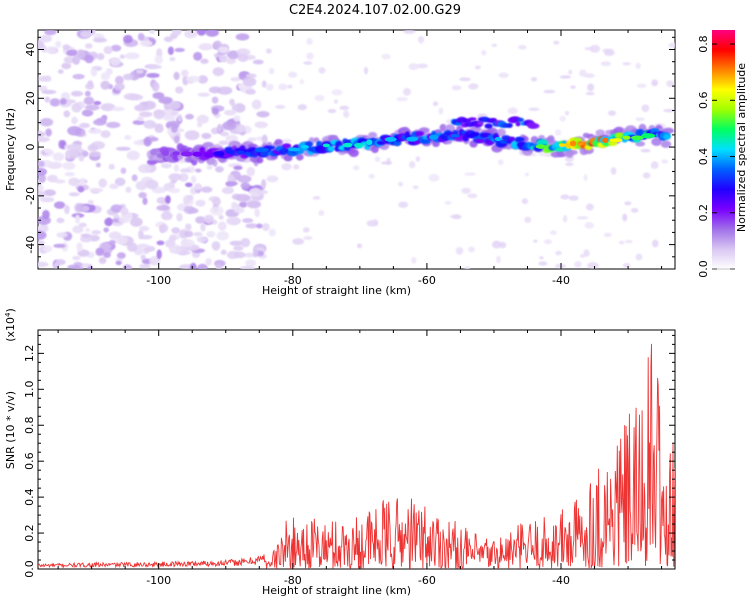 The width and height of the screenshot is (750, 600). I want to click on snr-x-axis-label: Height of straight line (km), so click(336, 590).